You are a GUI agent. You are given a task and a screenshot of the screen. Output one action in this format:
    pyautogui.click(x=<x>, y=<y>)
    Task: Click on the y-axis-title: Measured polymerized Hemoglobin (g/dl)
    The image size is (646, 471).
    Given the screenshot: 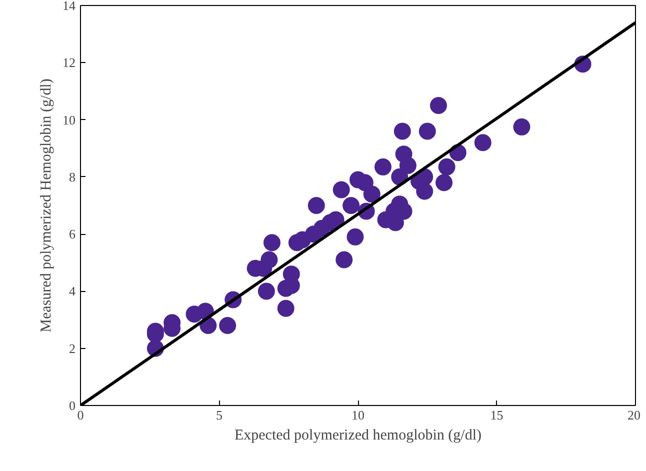 What is the action you would take?
    pyautogui.click(x=46, y=205)
    